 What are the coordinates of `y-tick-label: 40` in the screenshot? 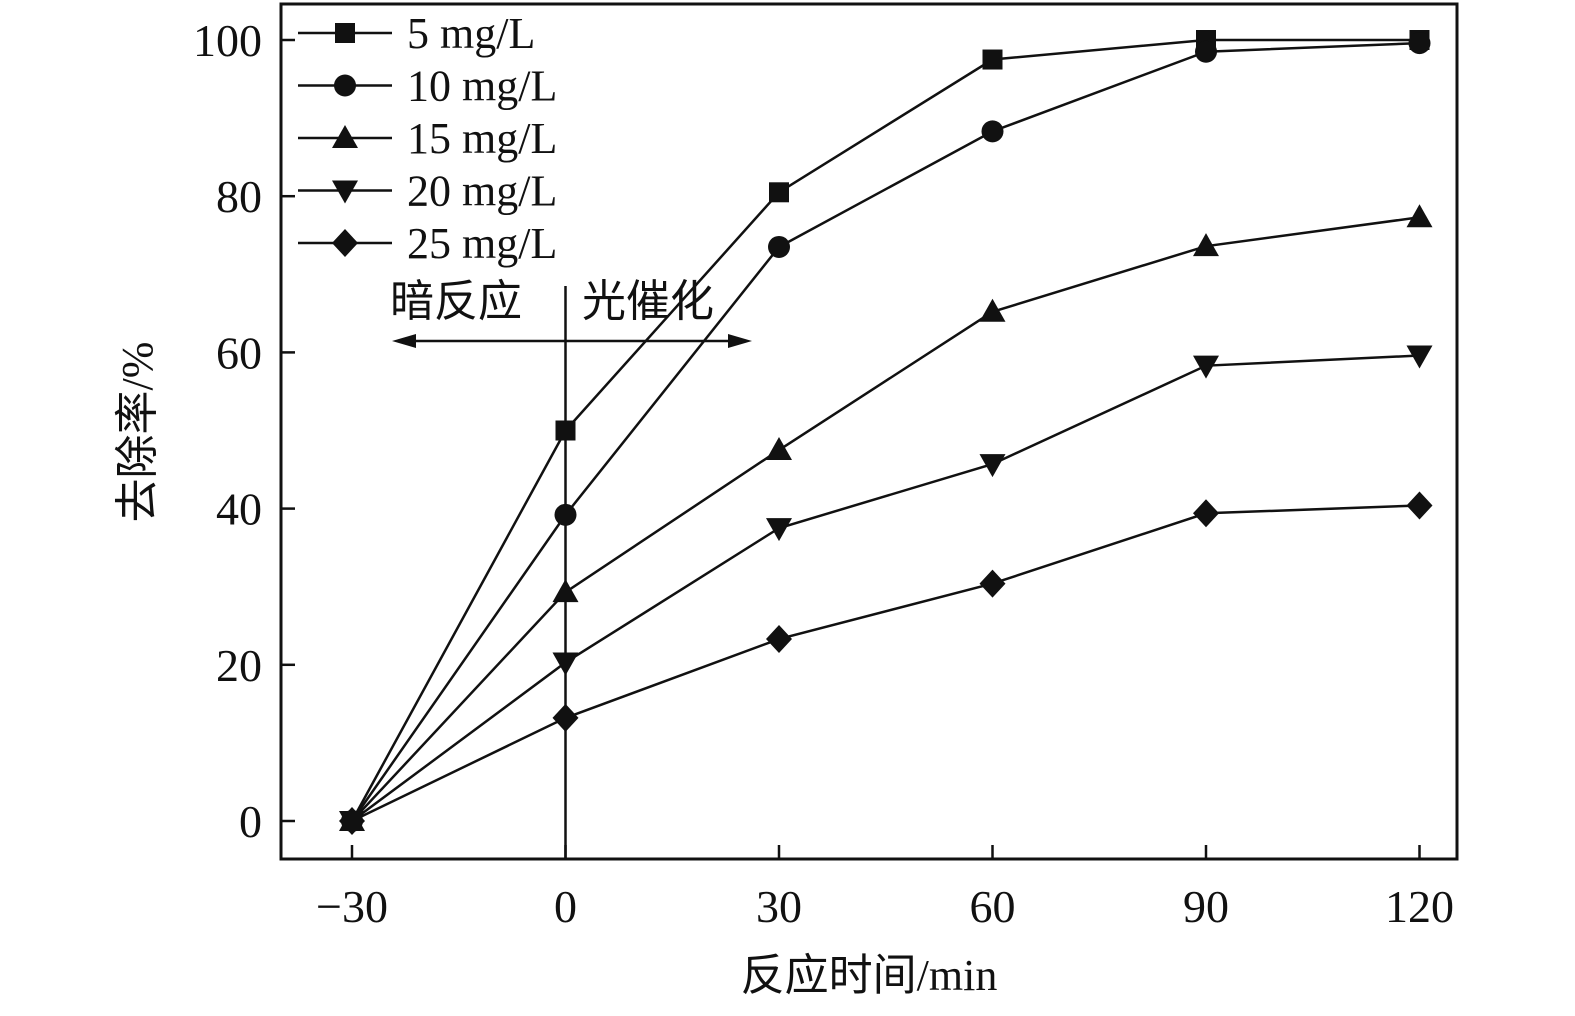 It's located at (239, 509).